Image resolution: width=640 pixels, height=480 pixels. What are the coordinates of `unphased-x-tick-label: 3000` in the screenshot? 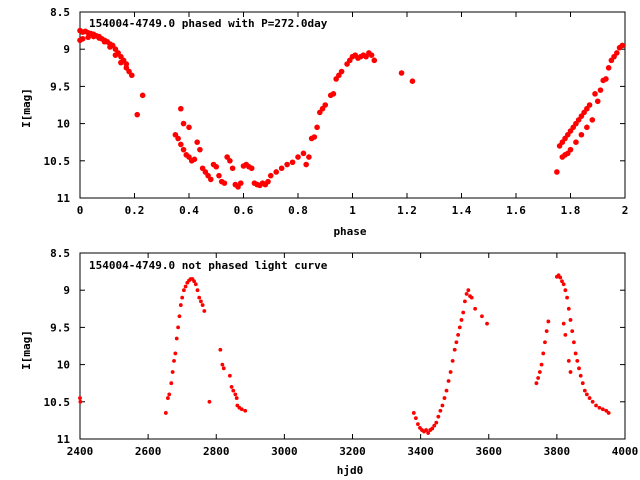 It's located at (284, 451).